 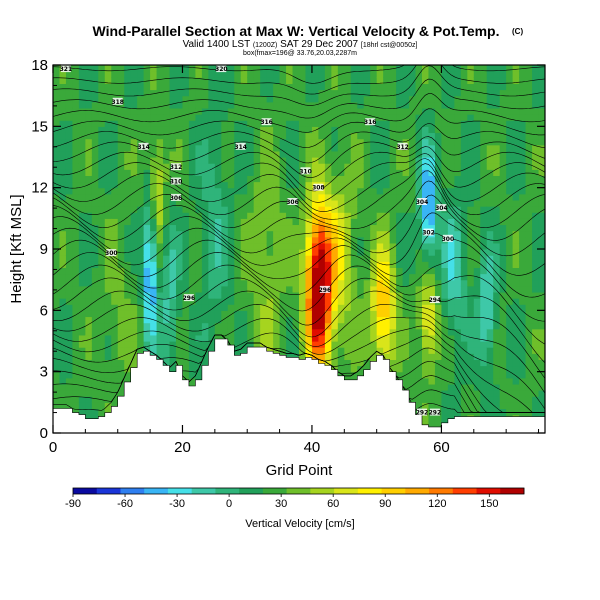 What do you see at coordinates (53, 447) in the screenshot?
I see `x-tick-label: 0` at bounding box center [53, 447].